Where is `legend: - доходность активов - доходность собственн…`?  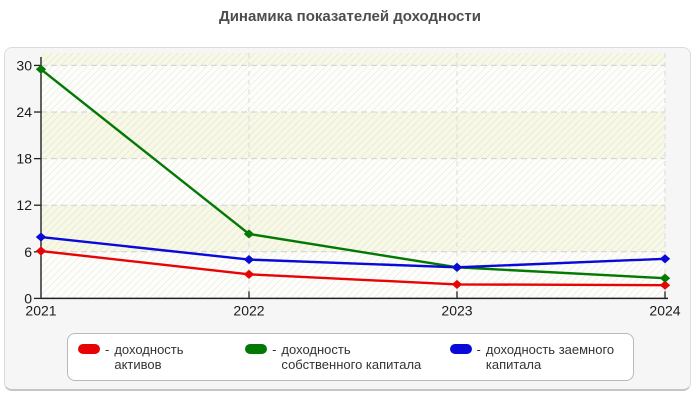 legend: - доходность активов - доходность собственн… is located at coordinates (350, 357).